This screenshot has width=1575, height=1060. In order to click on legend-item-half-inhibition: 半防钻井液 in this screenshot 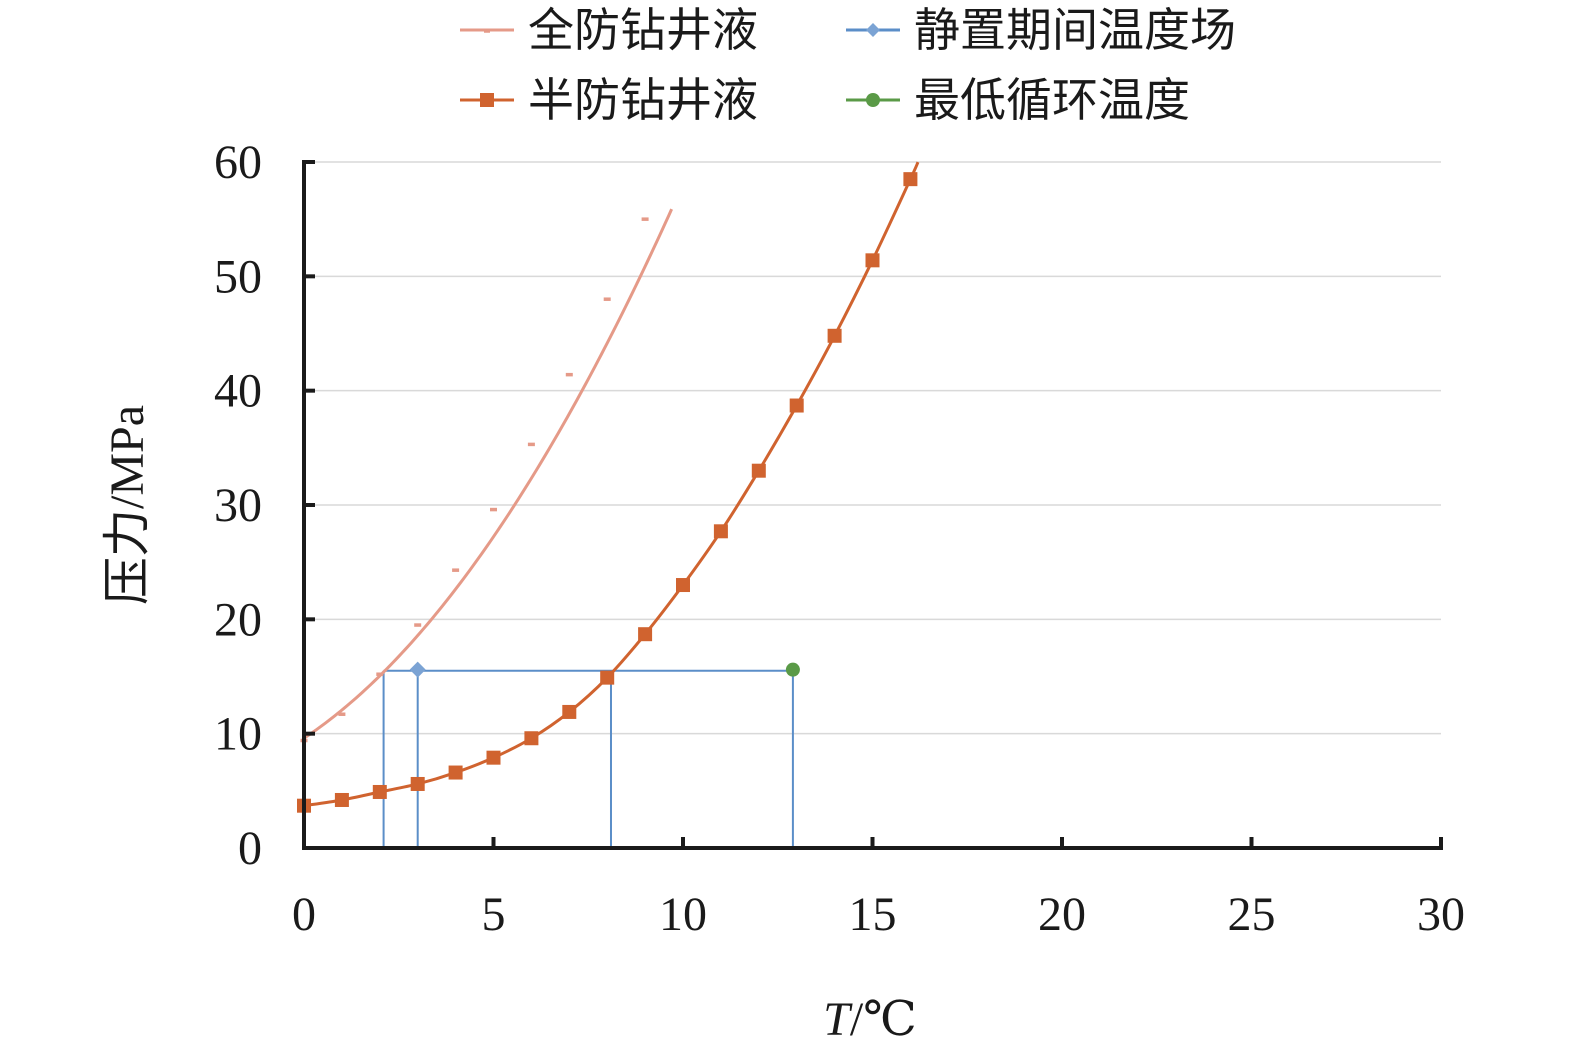, I will do `click(609, 100)`.